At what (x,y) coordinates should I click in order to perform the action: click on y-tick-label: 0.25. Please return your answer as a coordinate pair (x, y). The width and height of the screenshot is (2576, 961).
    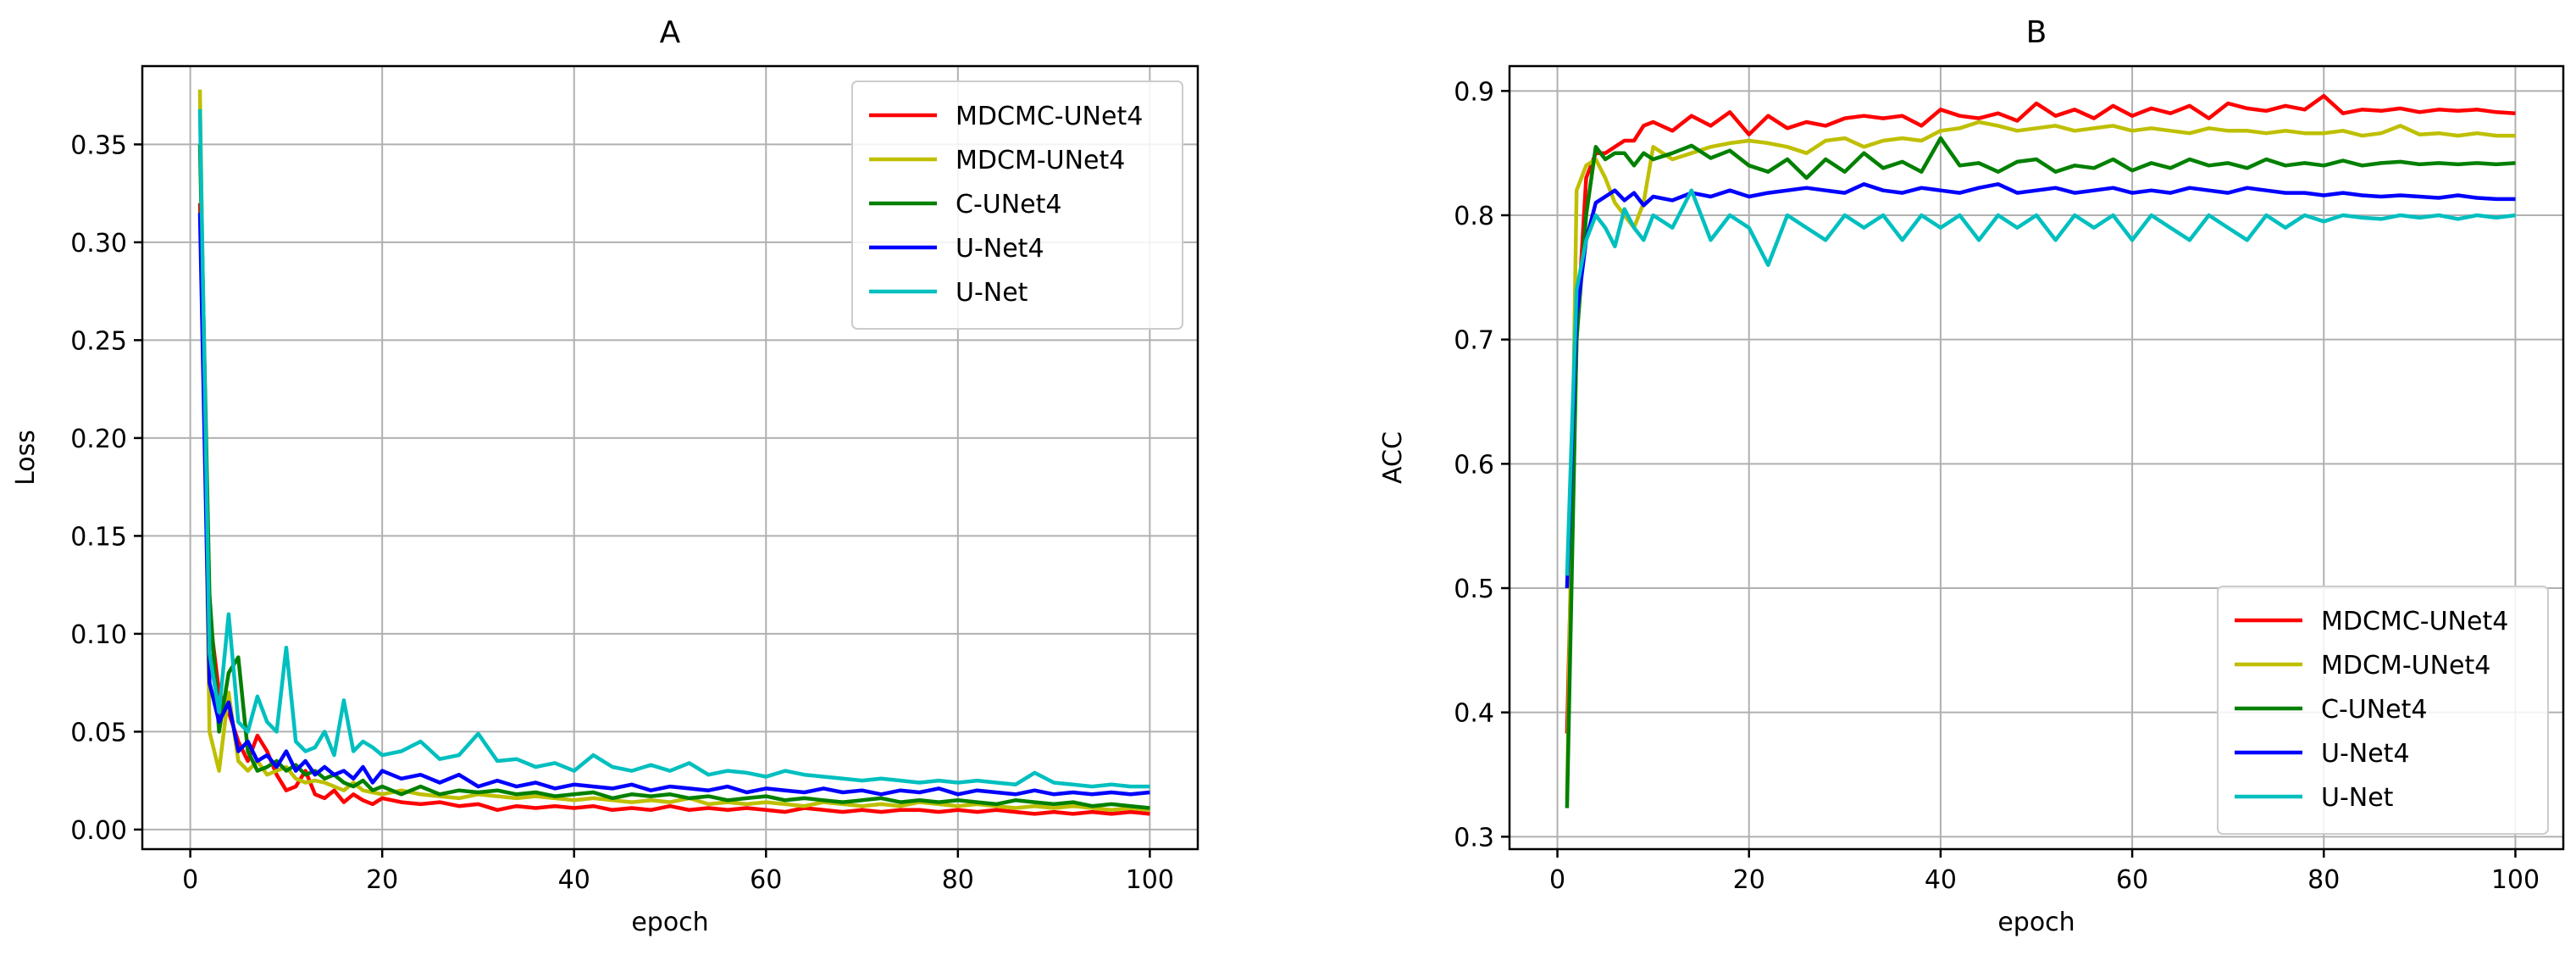
    Looking at the image, I should click on (98, 341).